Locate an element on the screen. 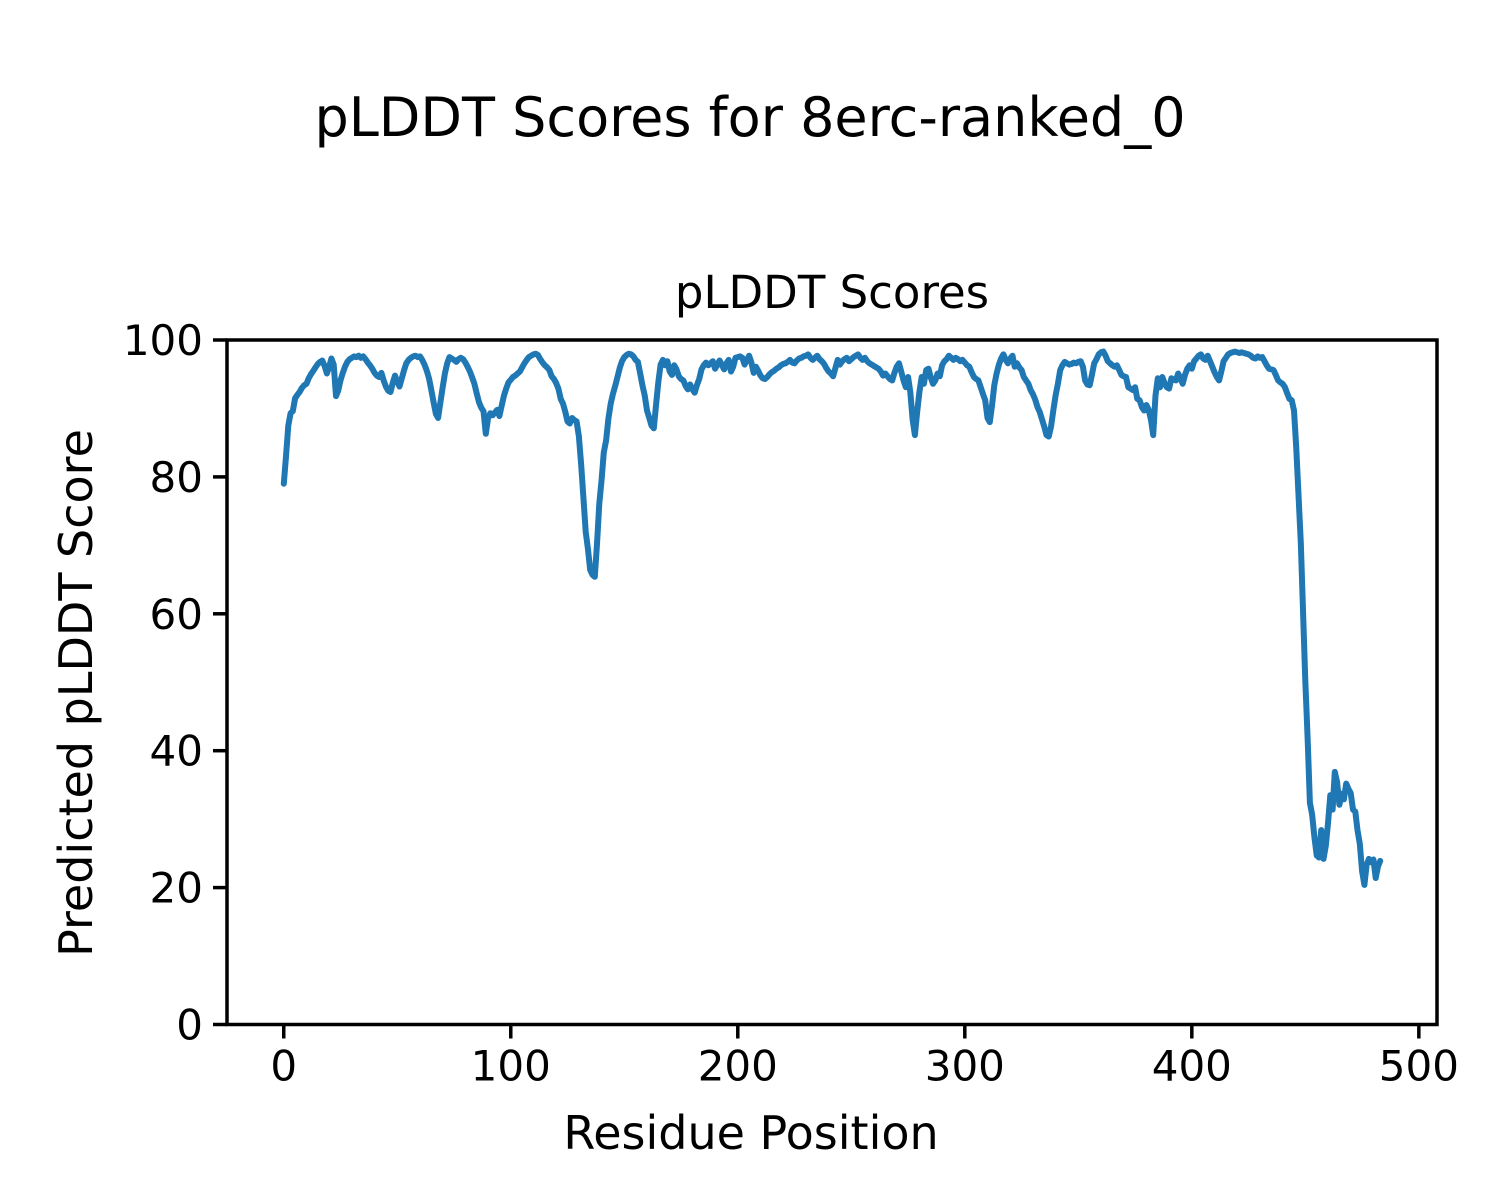 Image resolution: width=1500 pixels, height=1200 pixels. y-tick-label: 0 is located at coordinates (189, 1025).